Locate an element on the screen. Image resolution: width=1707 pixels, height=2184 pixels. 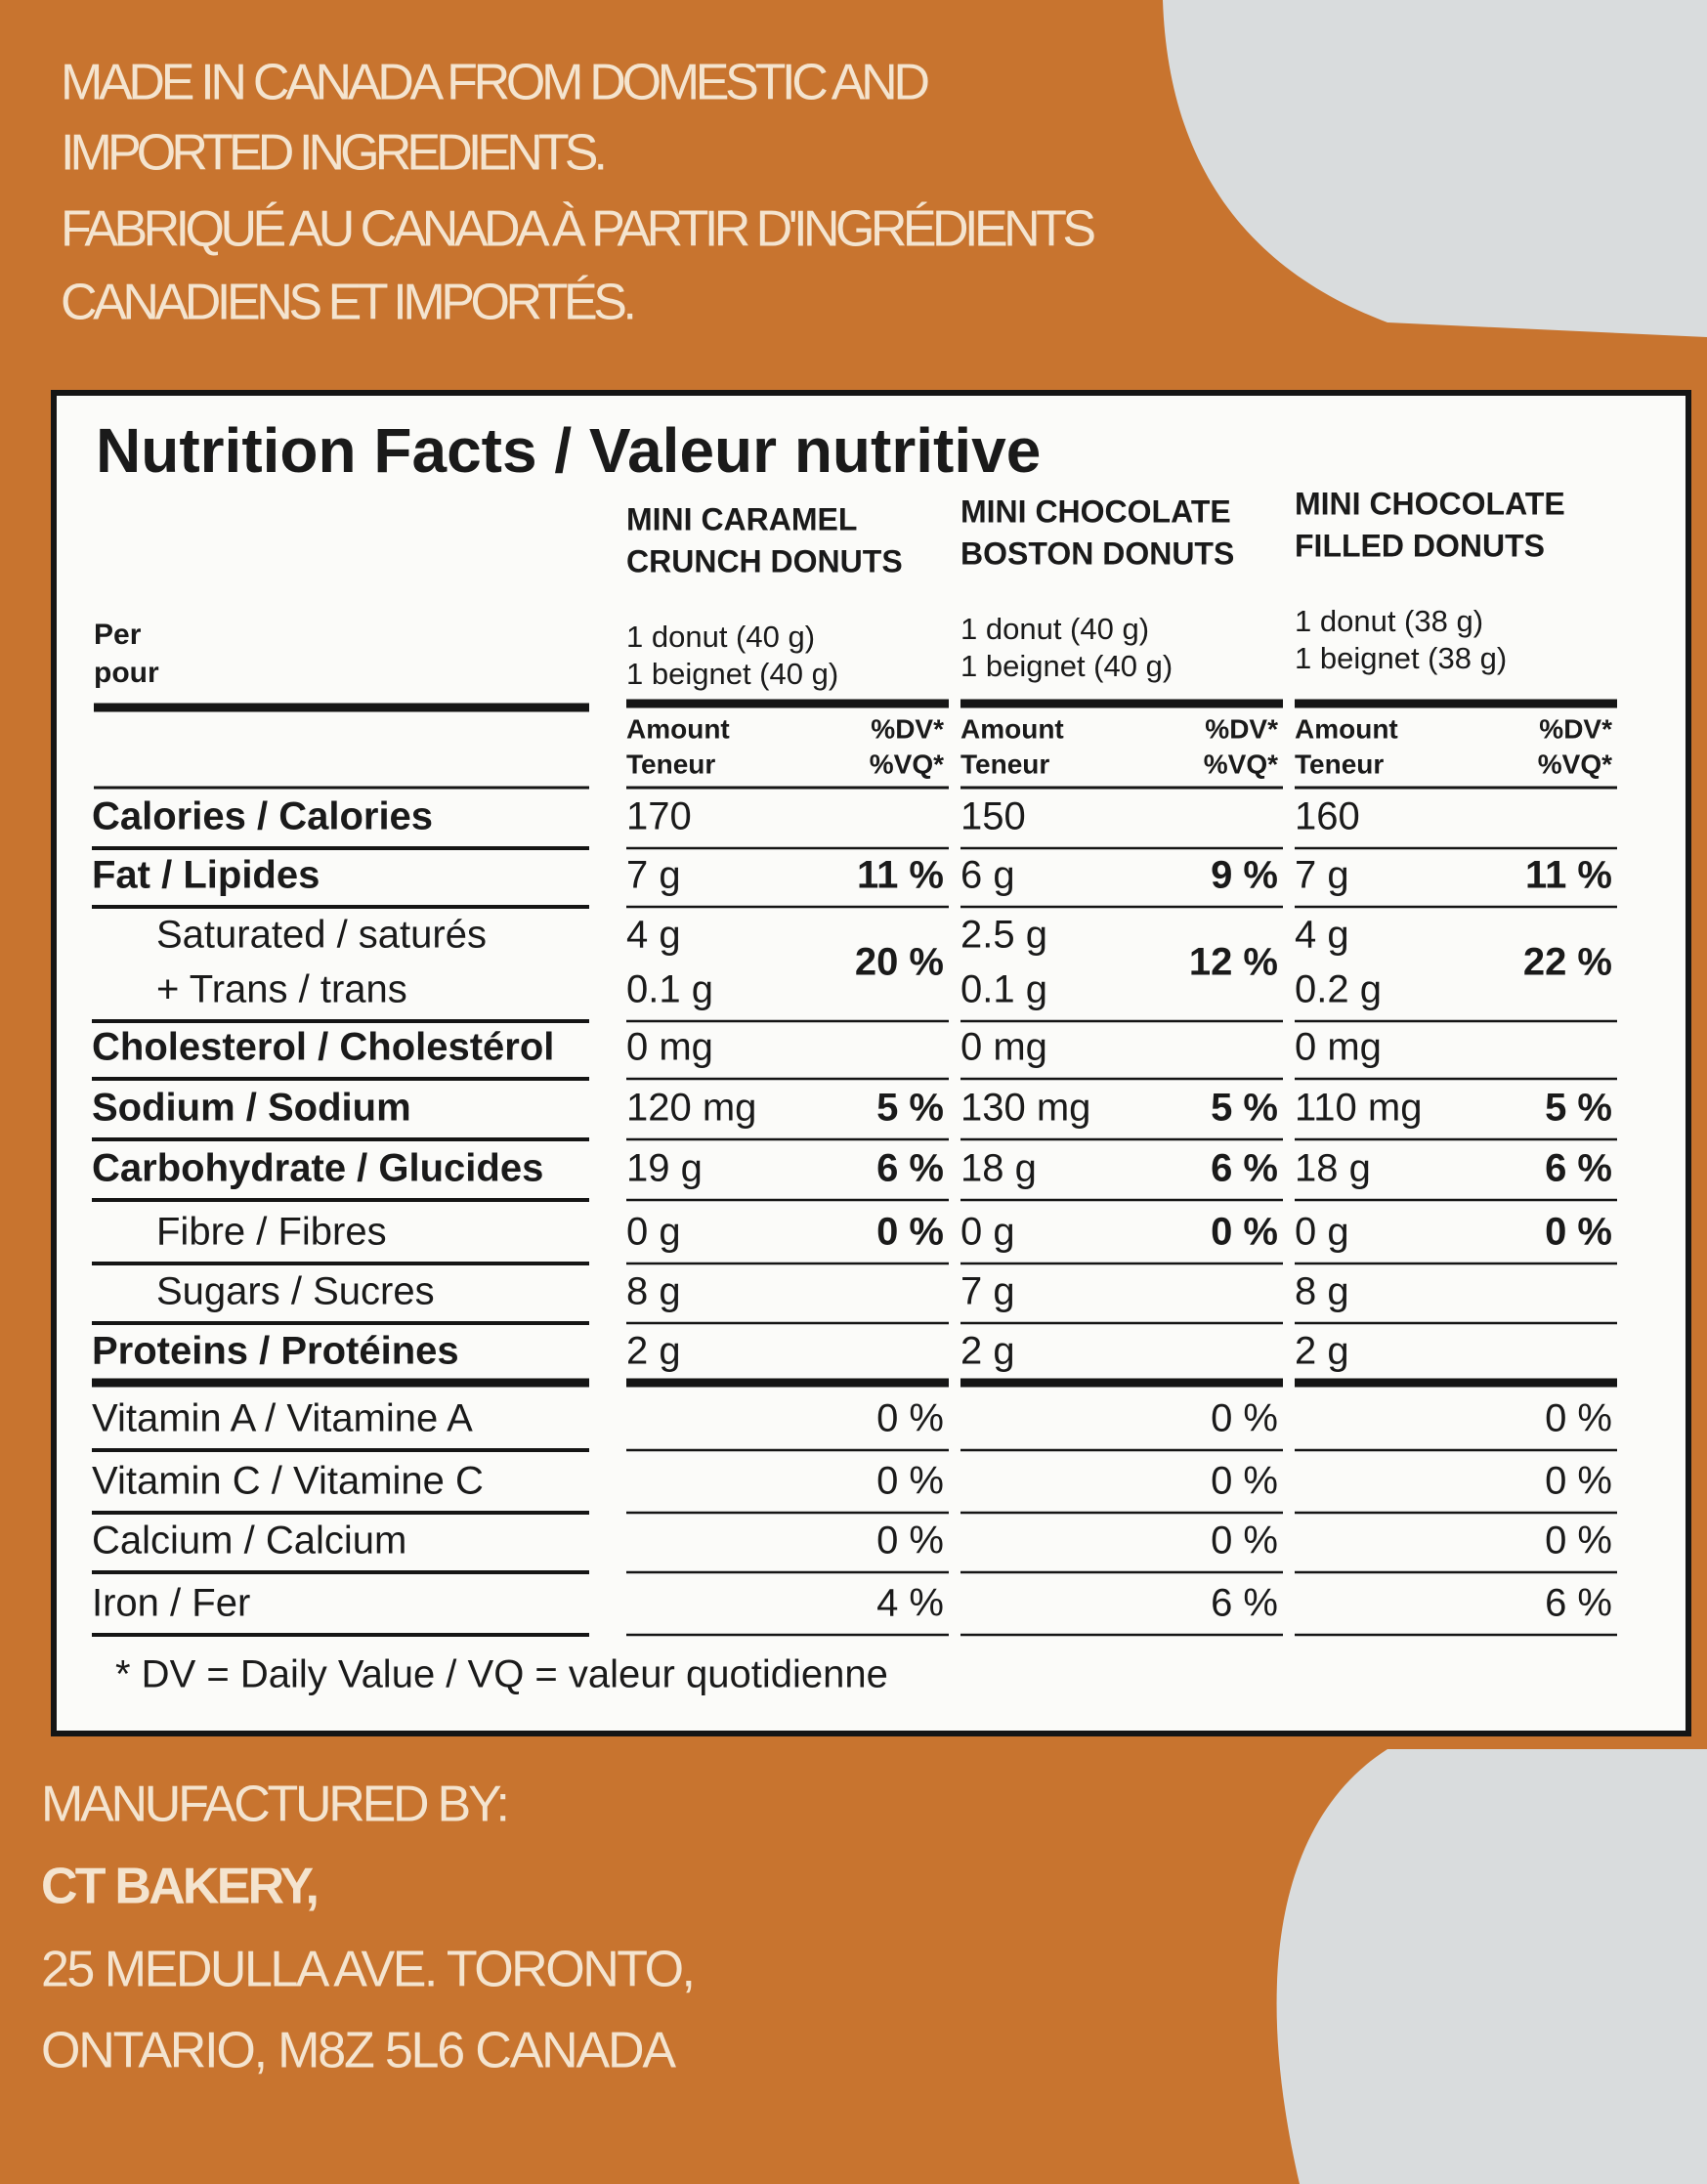
amount: 110 mg is located at coordinates (1358, 1108).